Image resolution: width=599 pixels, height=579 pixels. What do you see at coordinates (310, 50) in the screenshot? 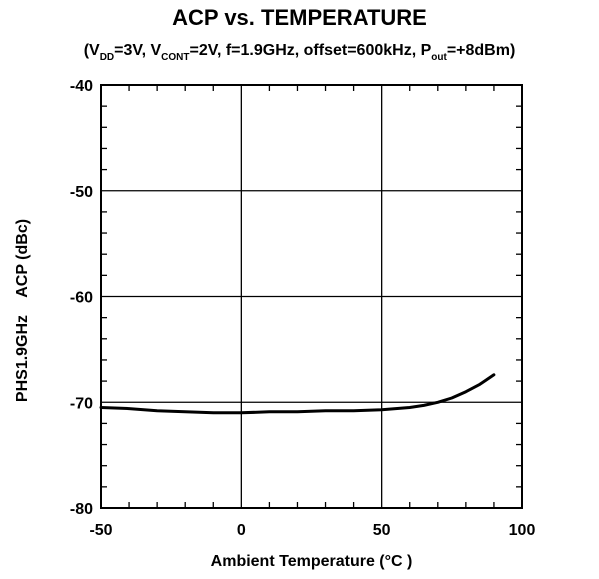
I see `subtitle-part-3: =2V, f=1.9GHz, offset=600kHz, P` at bounding box center [310, 50].